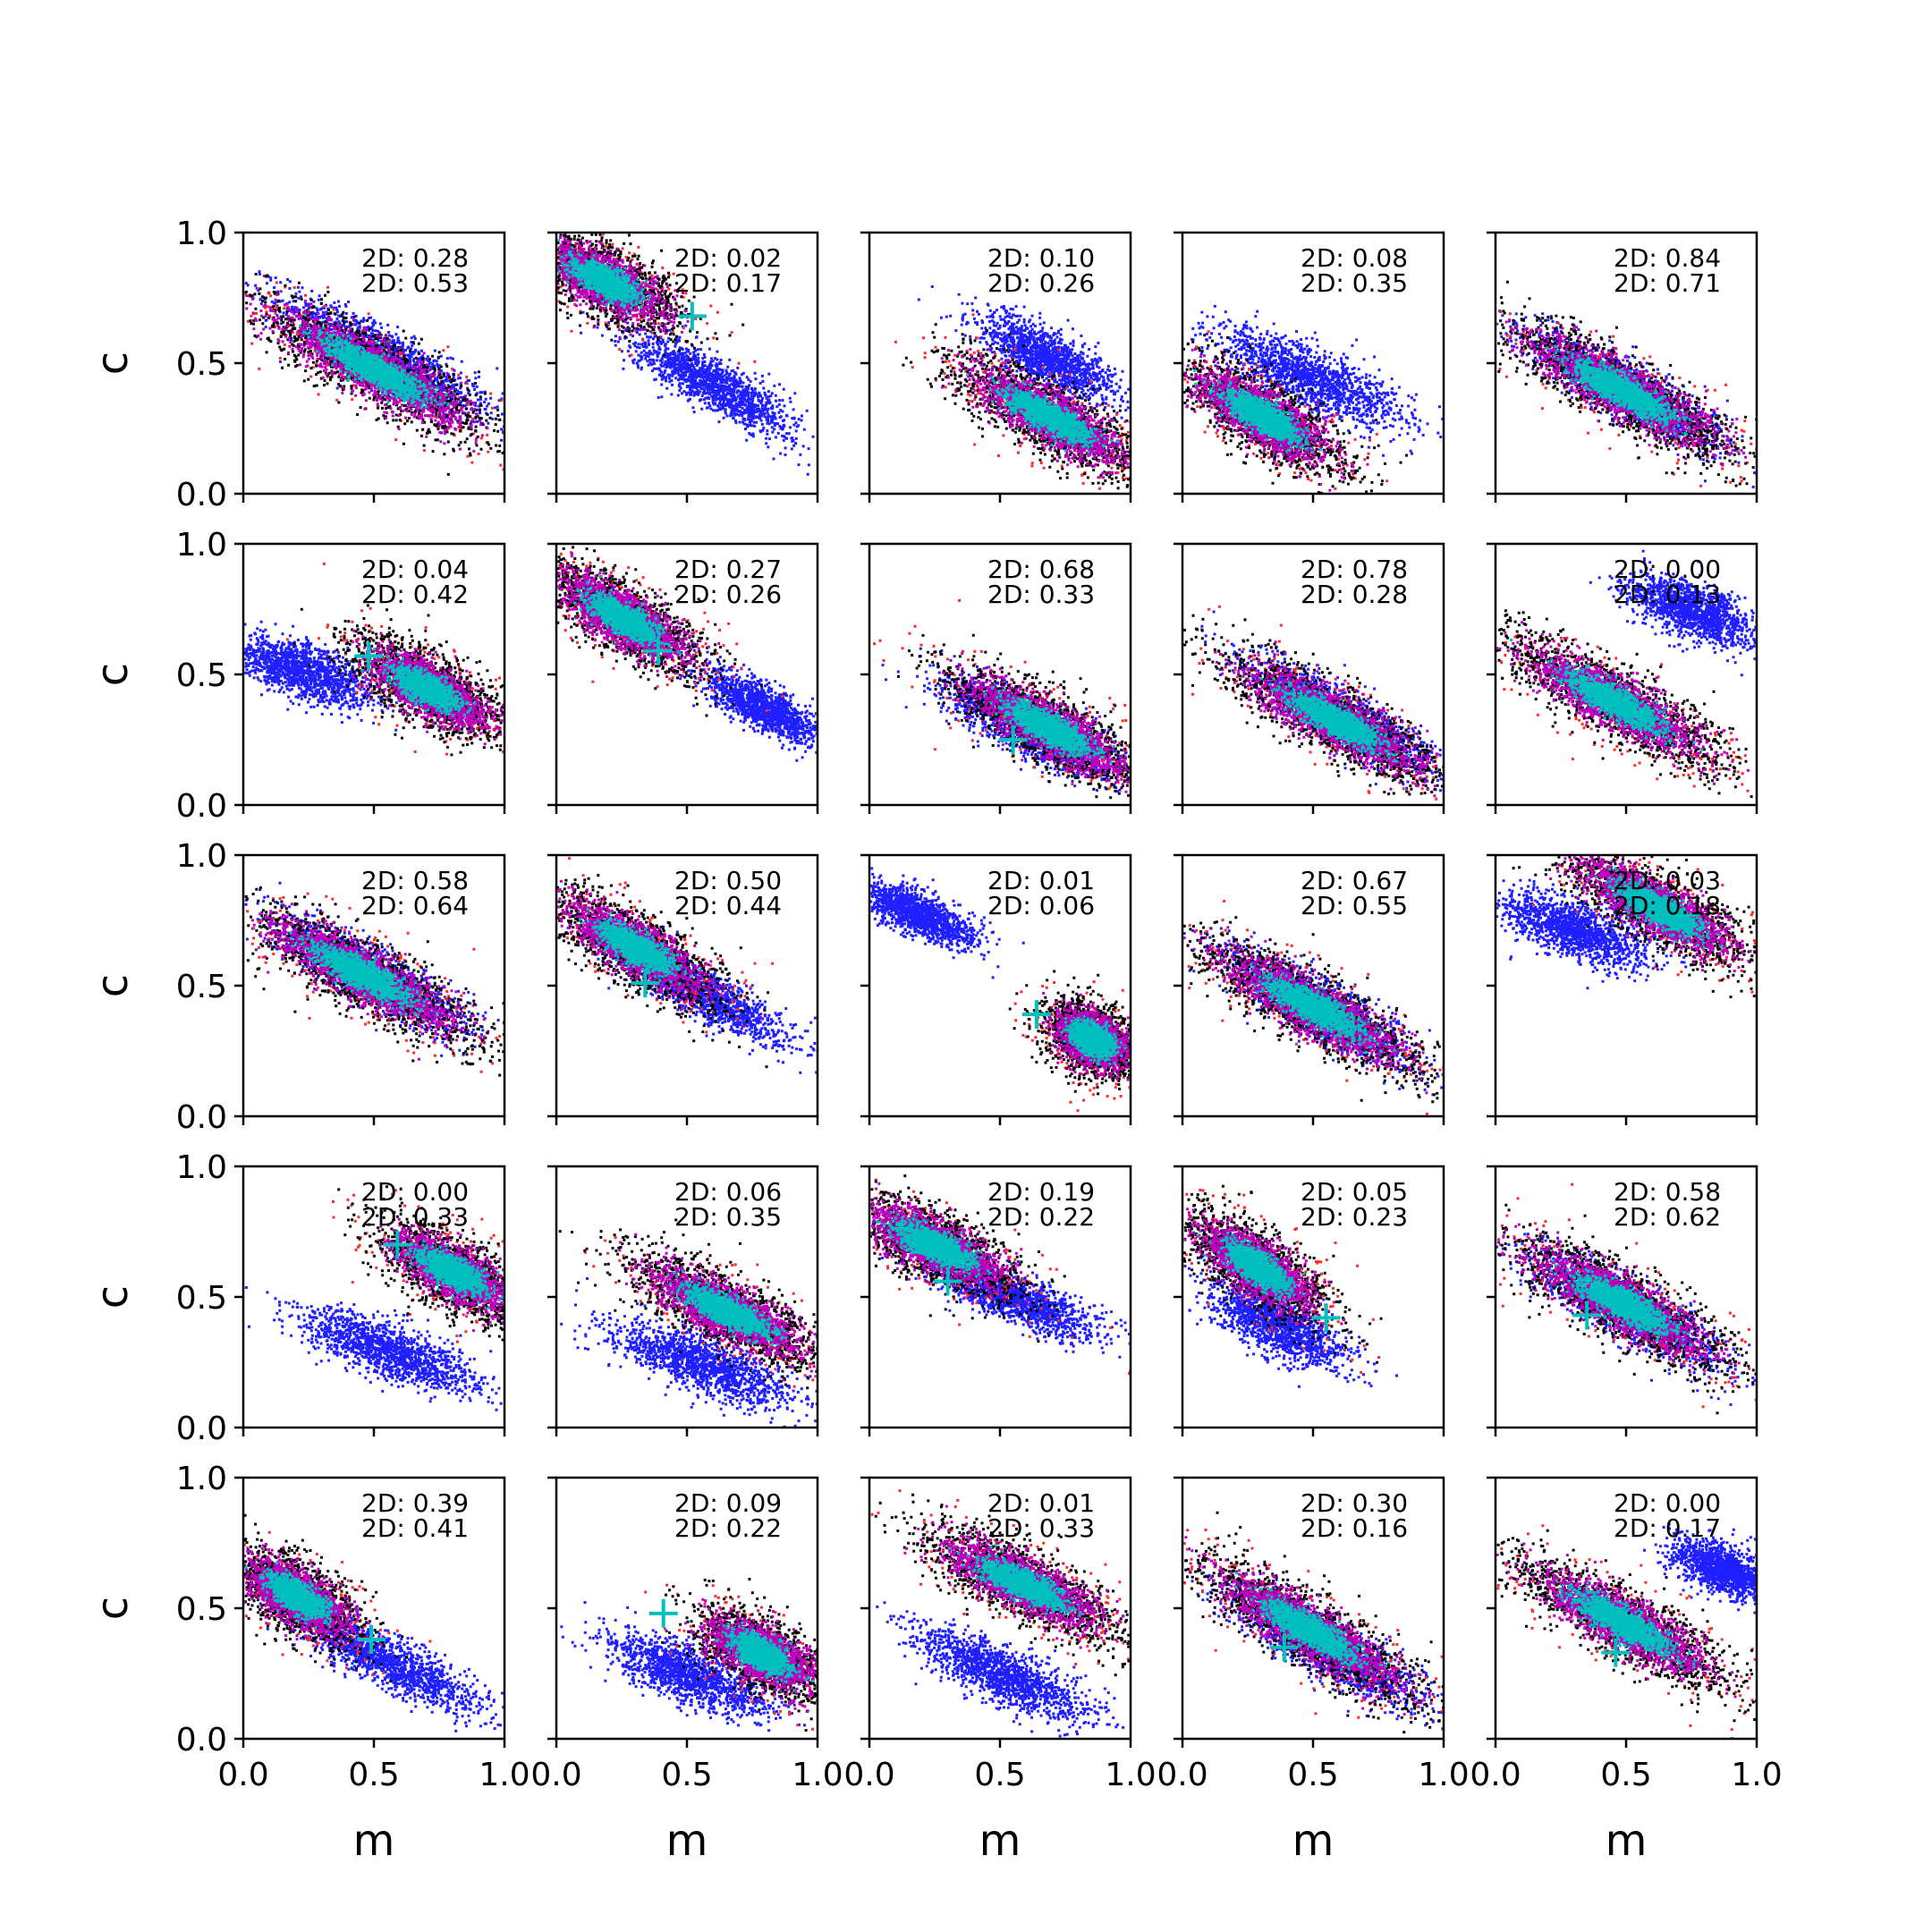  What do you see at coordinates (1354, 905) in the screenshot?
I see `stat-label-2: 2D: 0.55` at bounding box center [1354, 905].